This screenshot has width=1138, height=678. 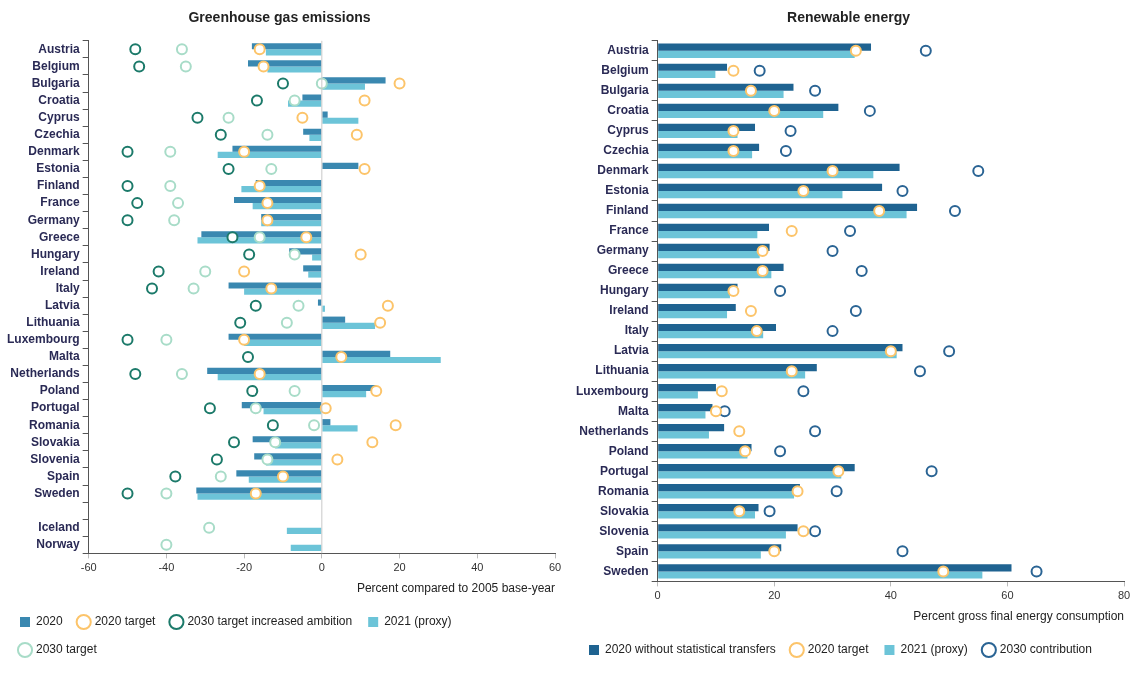 I want to click on legend-label: 2021 (proxy), so click(x=934, y=649).